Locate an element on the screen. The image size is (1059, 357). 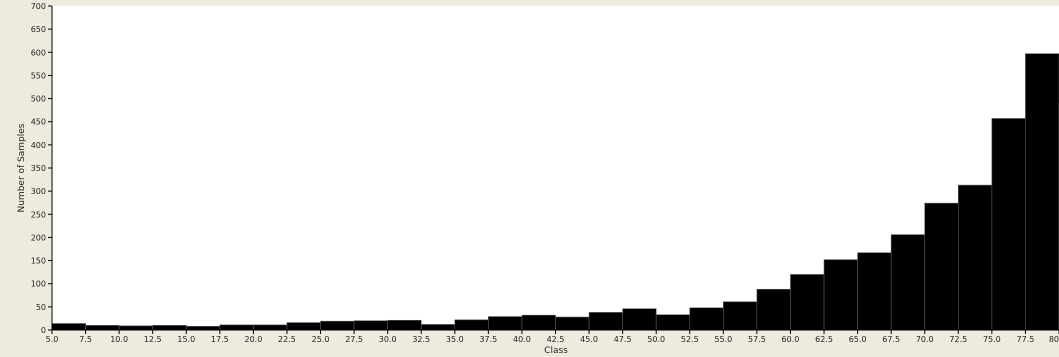
x-tick-label-11: 32.5 is located at coordinates (421, 339).